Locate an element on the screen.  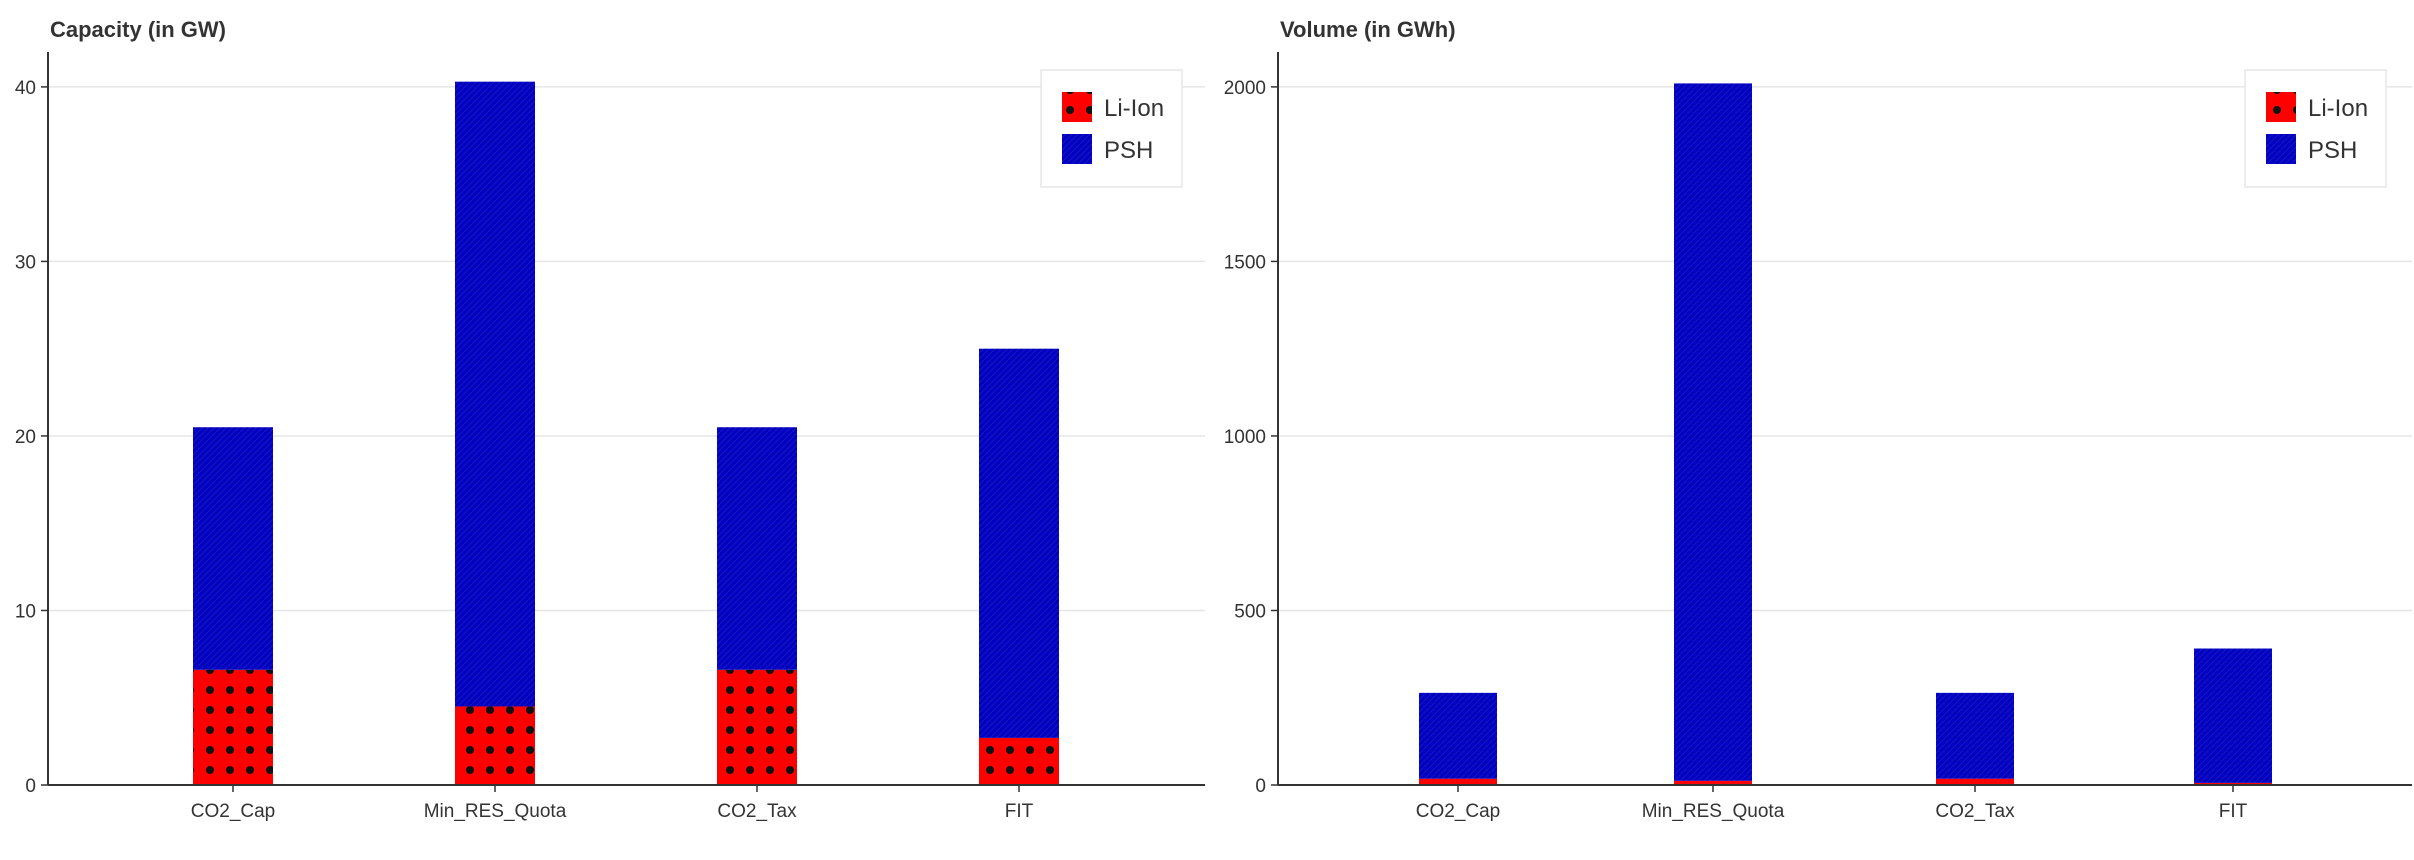
y-tick-label: 1500 is located at coordinates (1245, 262).